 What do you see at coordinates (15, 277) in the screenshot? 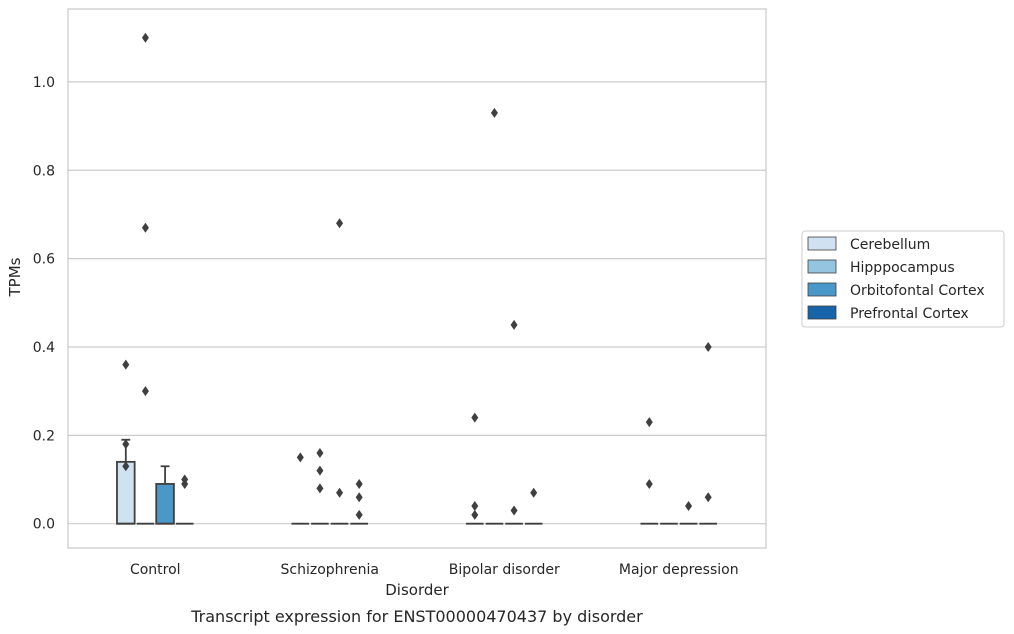
I see `y-axis-label: TPMs` at bounding box center [15, 277].